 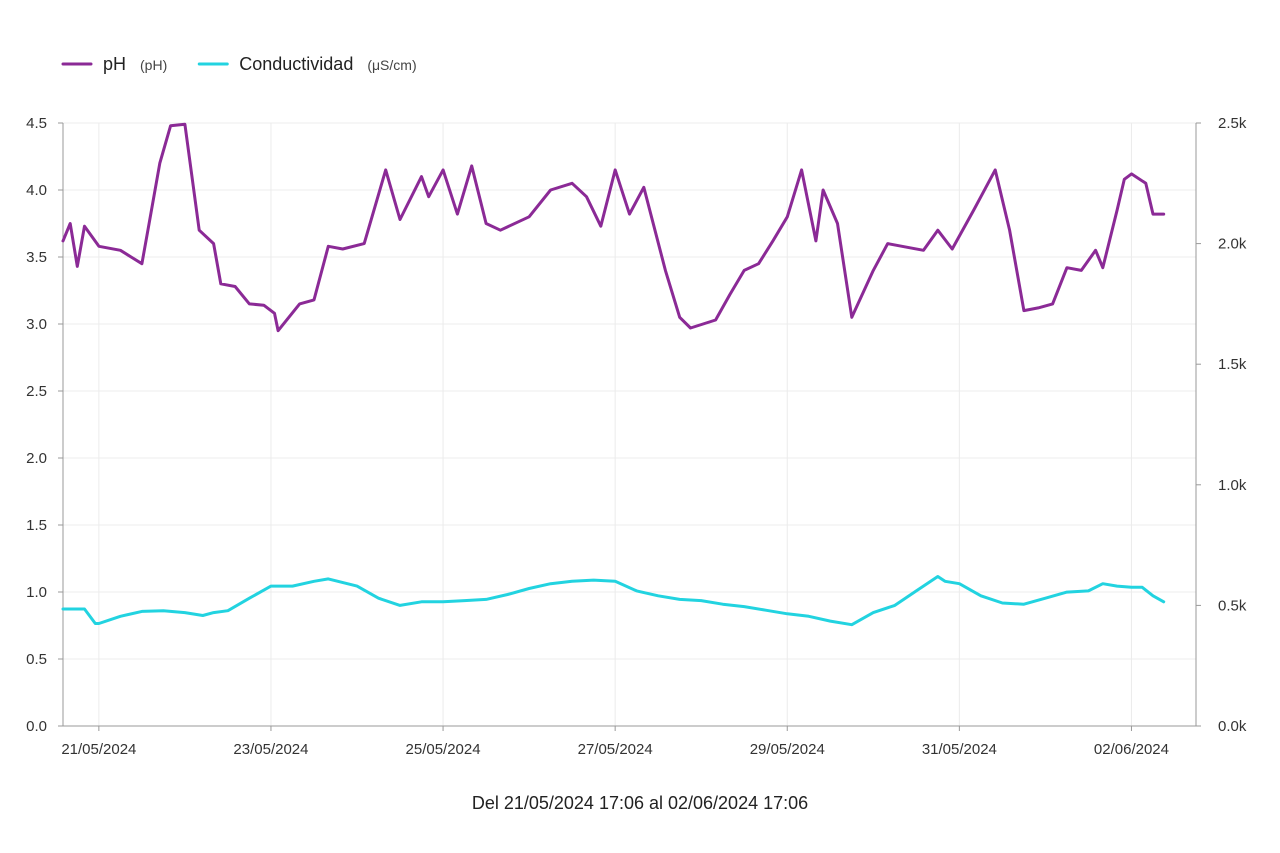 I want to click on x-tick-label: 21/05/2024, so click(x=98, y=749).